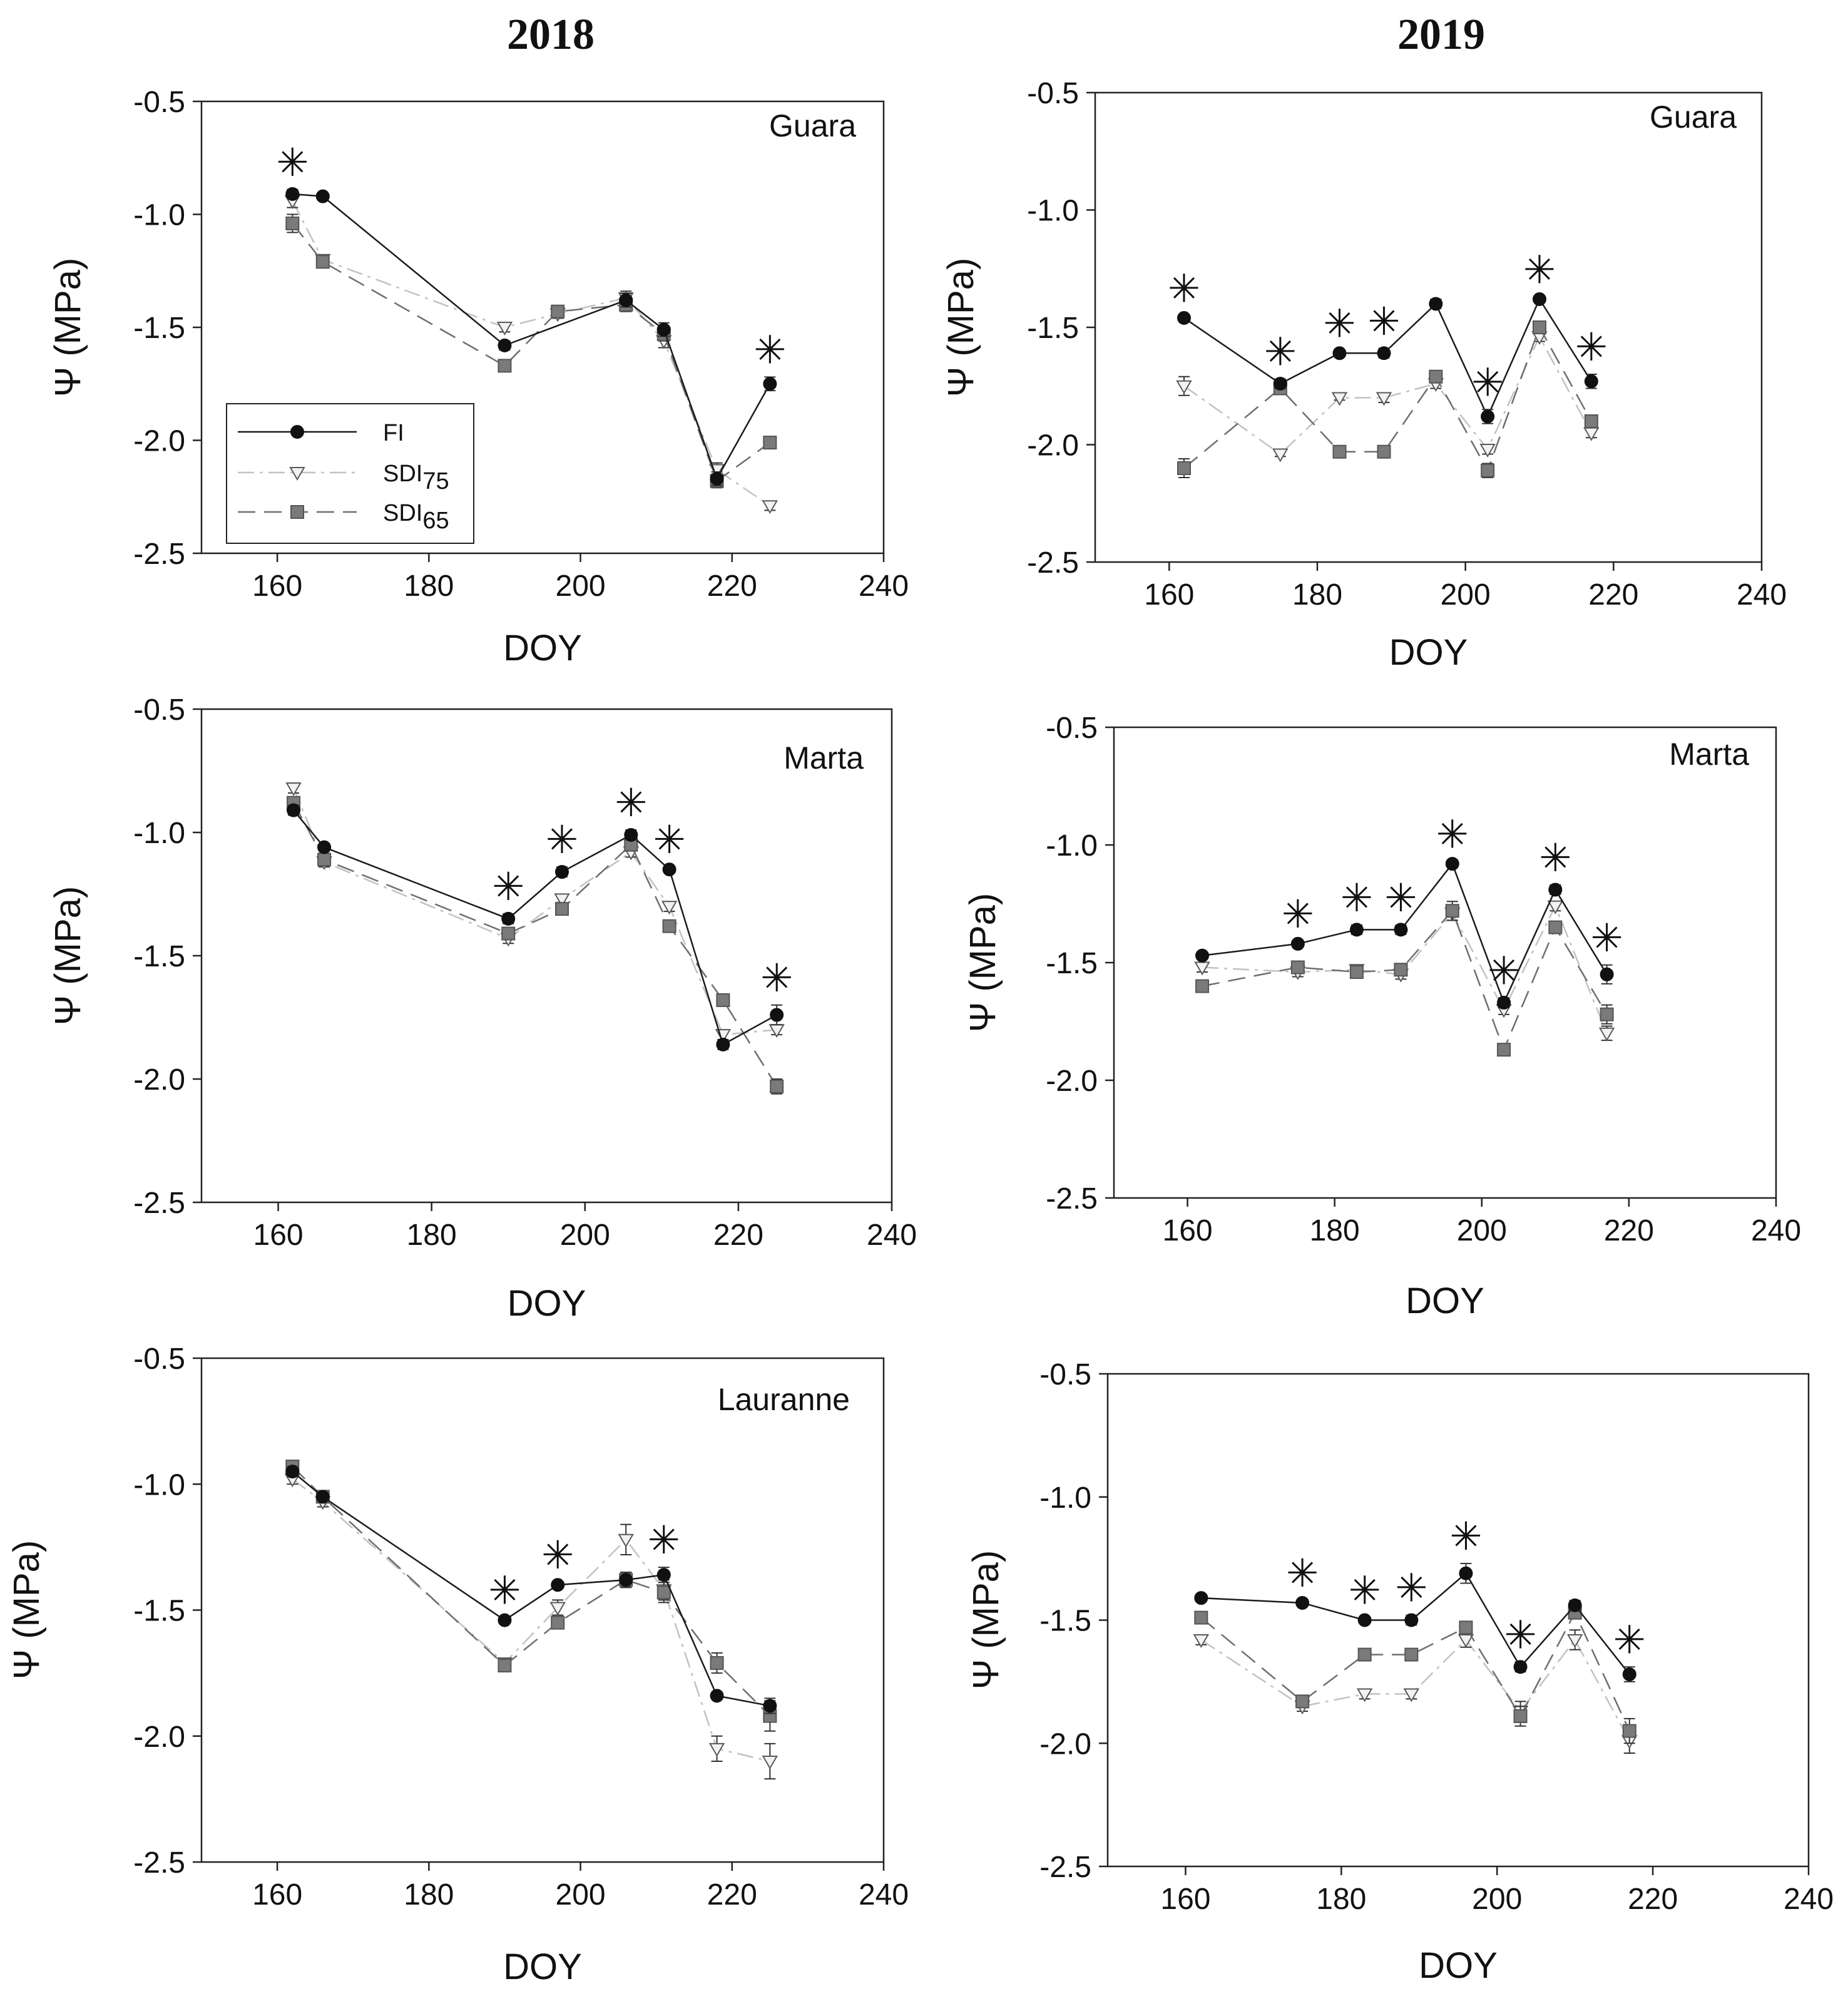 This screenshot has width=1848, height=2016. What do you see at coordinates (297, 474) in the screenshot?
I see `legend-marker-sdi75` at bounding box center [297, 474].